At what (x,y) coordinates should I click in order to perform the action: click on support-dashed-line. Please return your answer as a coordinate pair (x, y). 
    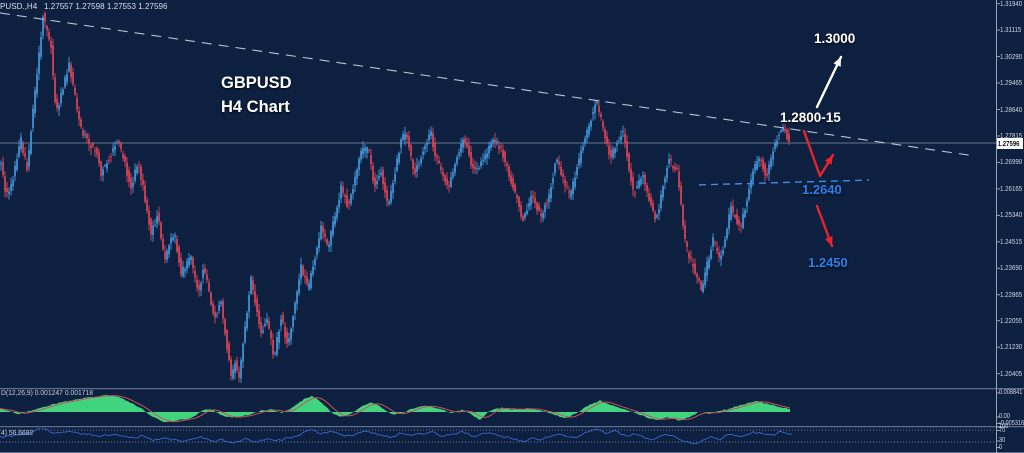
    Looking at the image, I should click on (784, 182).